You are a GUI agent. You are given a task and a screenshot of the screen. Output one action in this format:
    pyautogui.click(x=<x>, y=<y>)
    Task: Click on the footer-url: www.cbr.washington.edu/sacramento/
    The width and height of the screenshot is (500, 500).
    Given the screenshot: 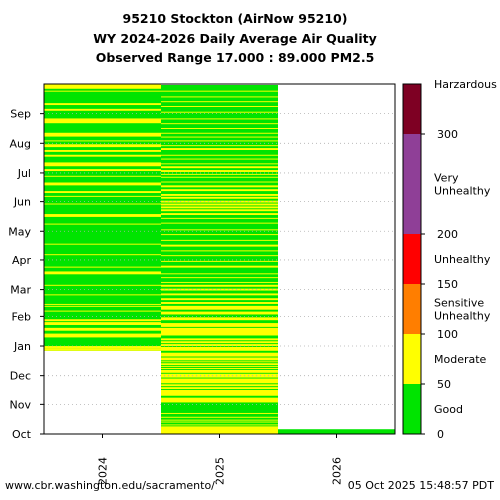 What is the action you would take?
    pyautogui.click(x=110, y=485)
    